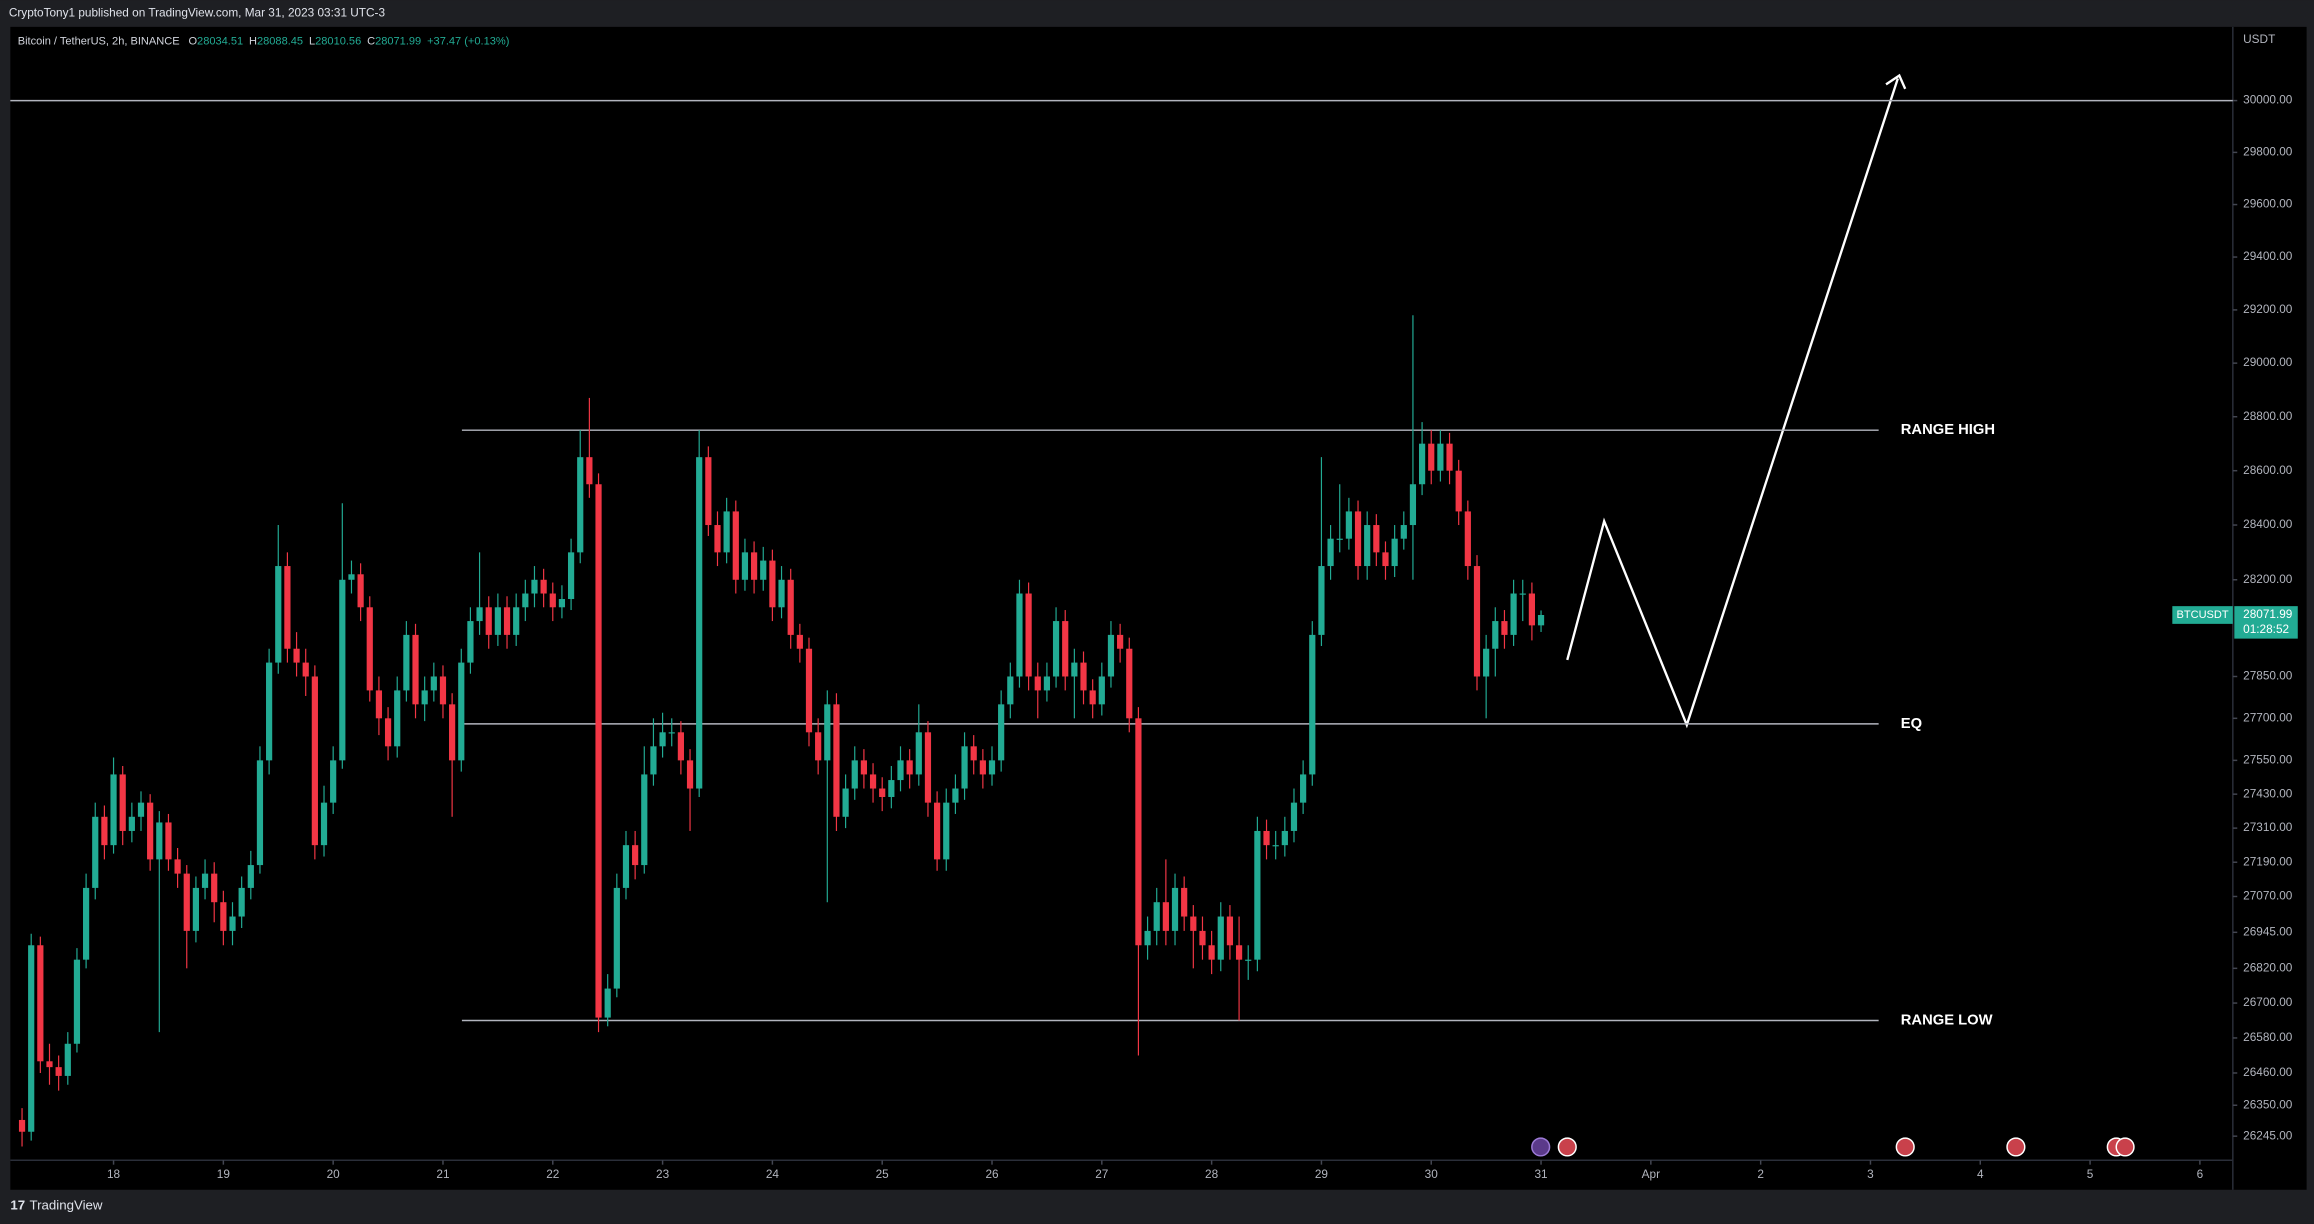  Describe the element at coordinates (2268, 362) in the screenshot. I see `y-tick-label: 29000.00` at that location.